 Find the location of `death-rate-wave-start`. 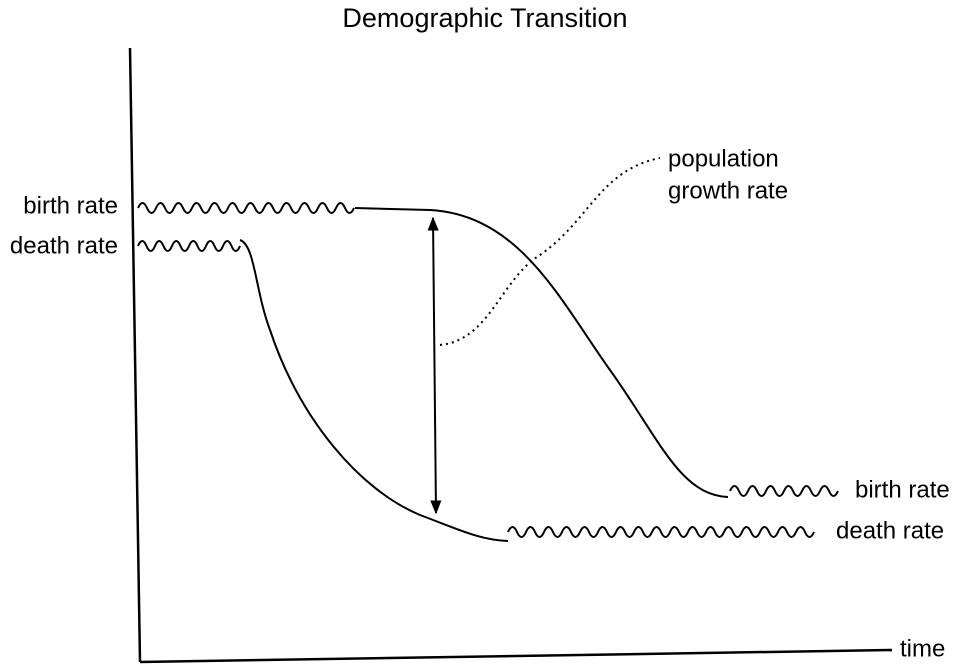

death-rate-wave-start is located at coordinates (189, 246).